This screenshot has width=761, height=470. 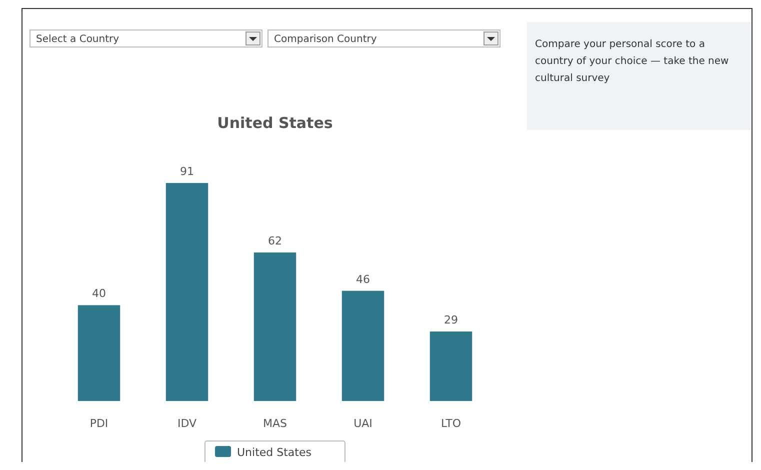 What do you see at coordinates (325, 39) in the screenshot?
I see `text: Comparison Country` at bounding box center [325, 39].